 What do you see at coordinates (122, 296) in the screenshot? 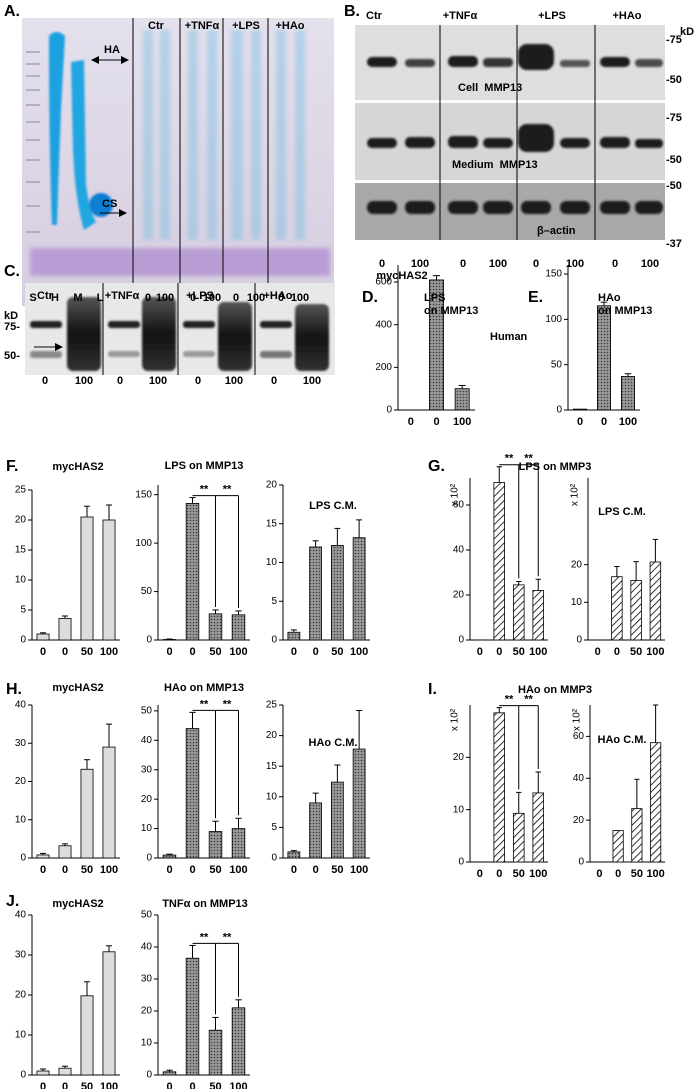
I see `group-label: +TNFα` at bounding box center [122, 296].